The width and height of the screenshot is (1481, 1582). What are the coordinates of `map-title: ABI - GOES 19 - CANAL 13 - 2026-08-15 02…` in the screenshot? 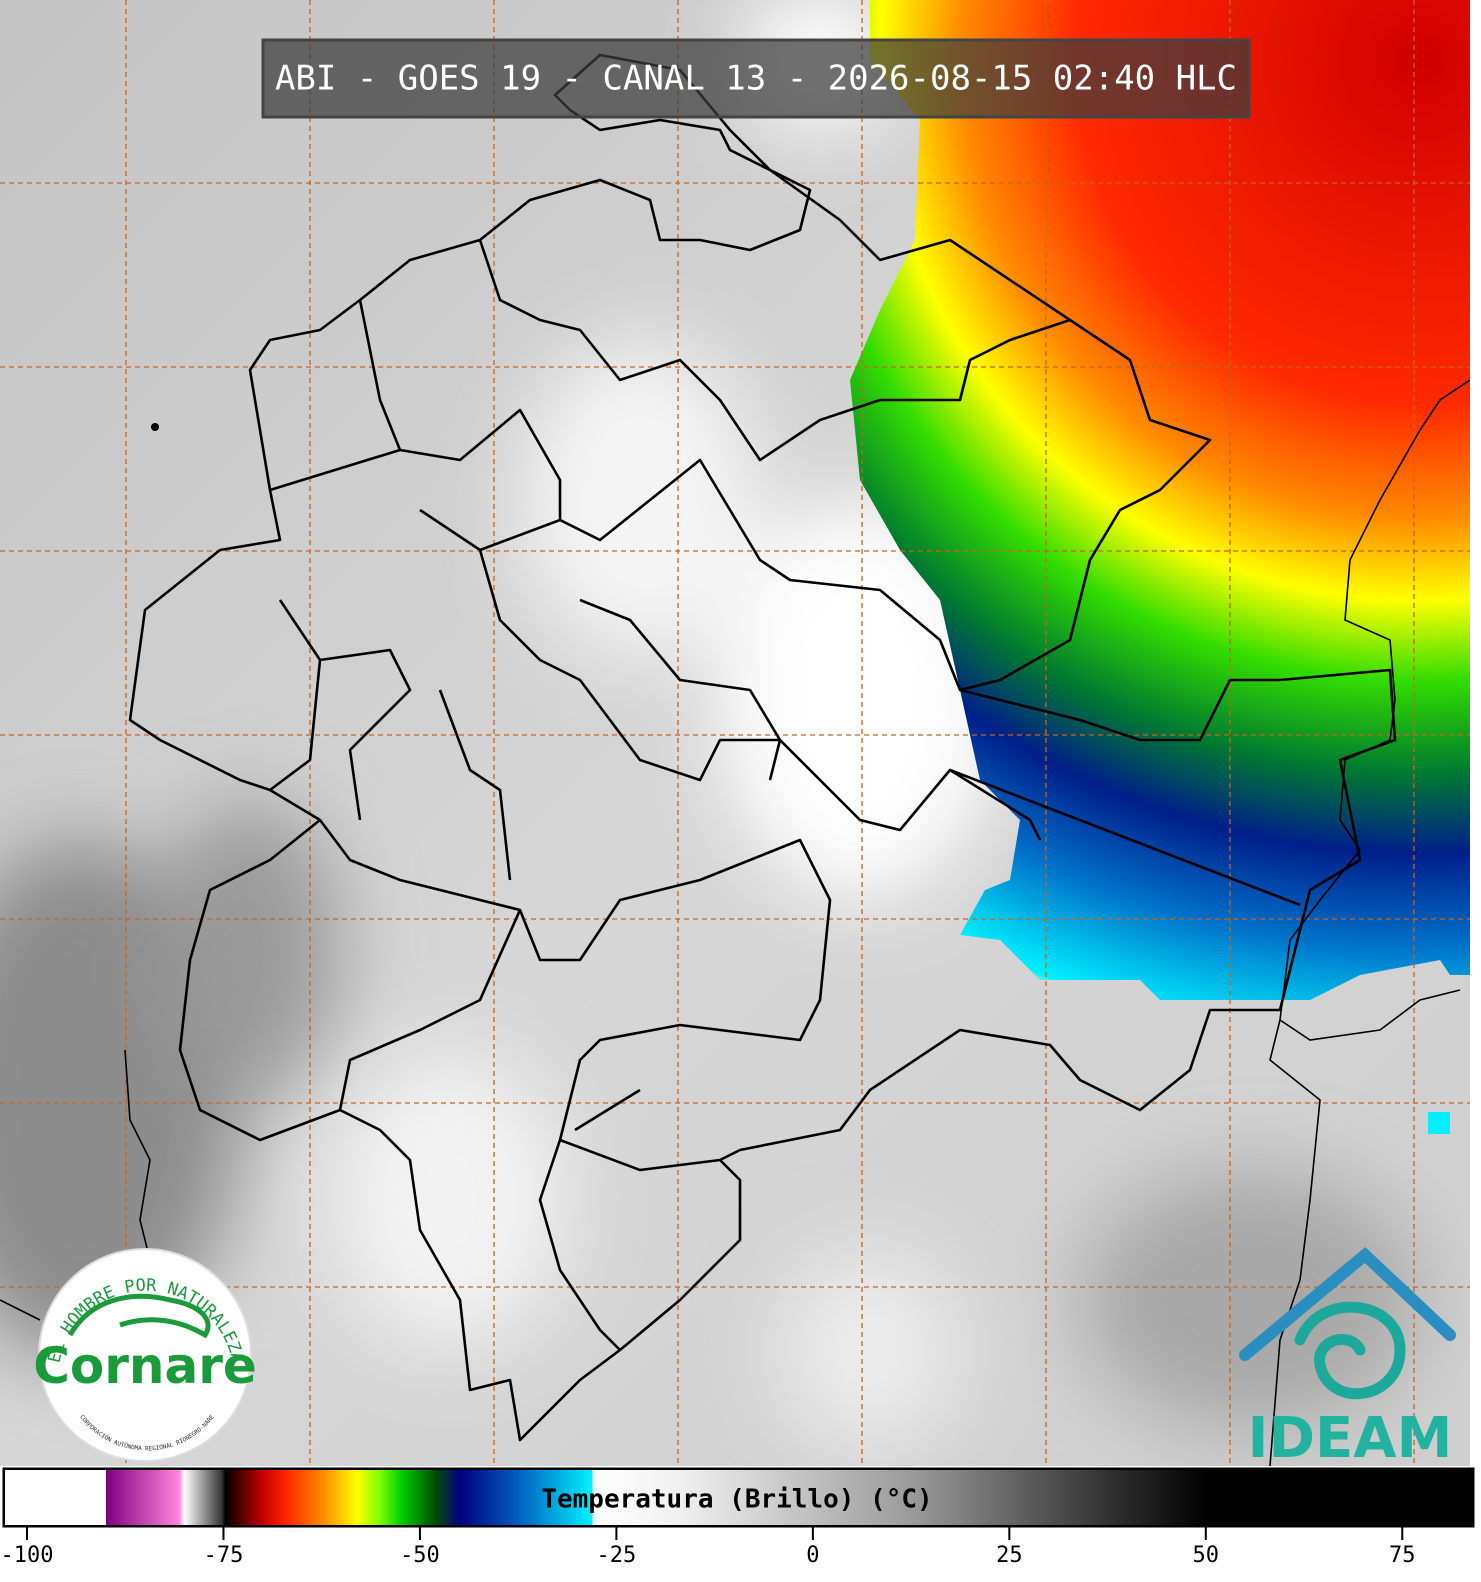 It's located at (756, 79).